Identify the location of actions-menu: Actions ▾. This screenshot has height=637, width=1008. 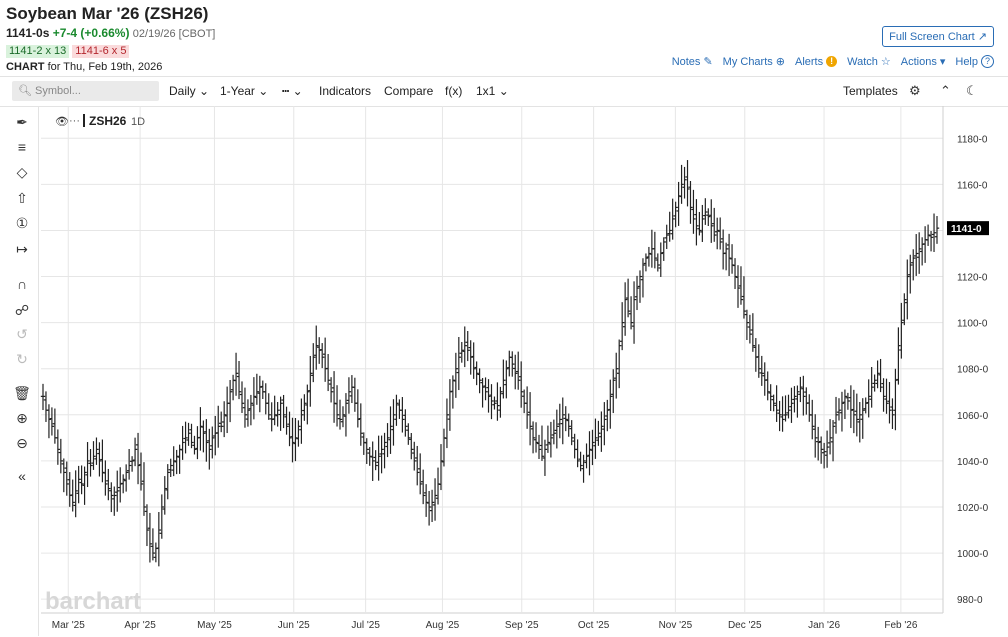
(923, 62).